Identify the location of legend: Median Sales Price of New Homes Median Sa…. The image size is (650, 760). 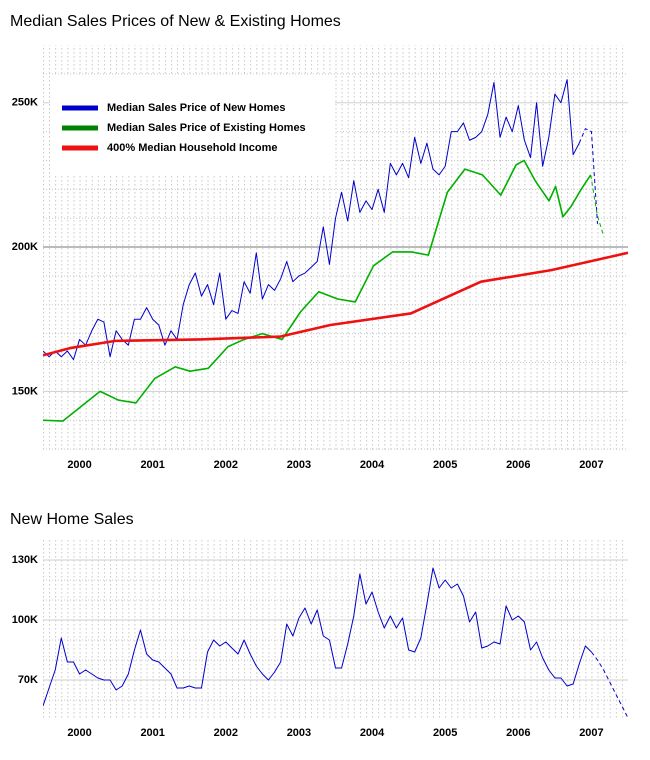
(192, 125).